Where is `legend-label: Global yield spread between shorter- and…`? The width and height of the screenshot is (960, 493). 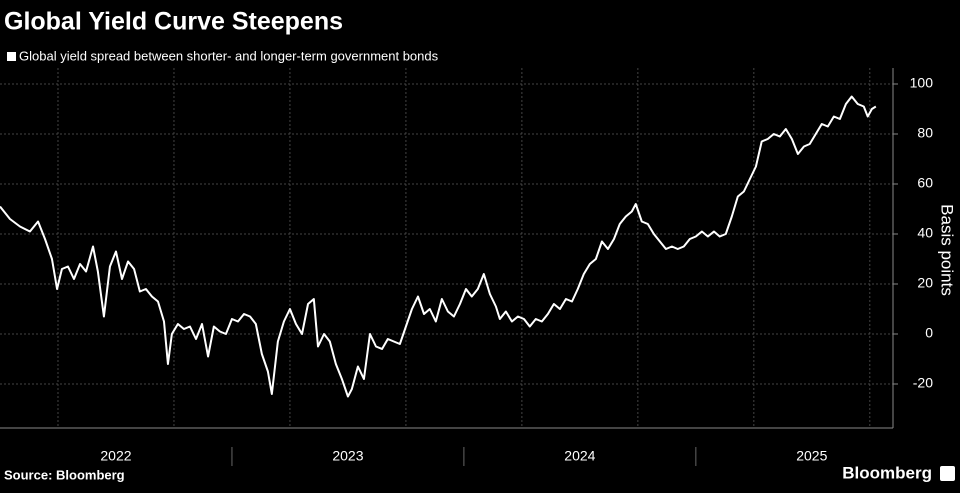 legend-label: Global yield spread between shorter- and… is located at coordinates (229, 55).